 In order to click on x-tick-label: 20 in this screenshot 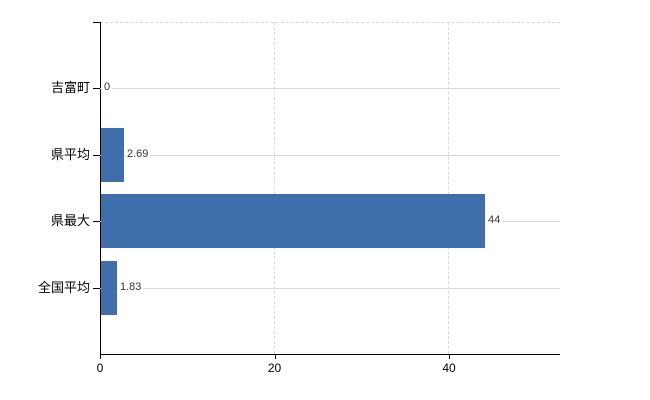, I will do `click(274, 368)`.